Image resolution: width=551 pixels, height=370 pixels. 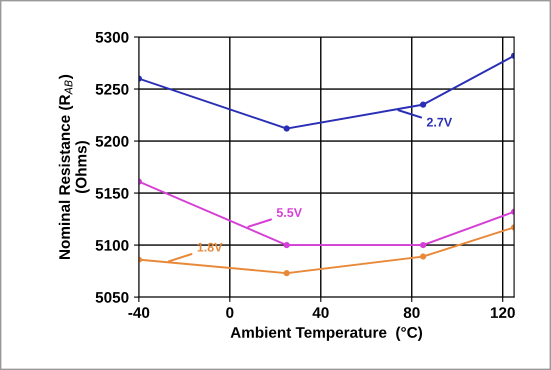 What do you see at coordinates (412, 312) in the screenshot?
I see `x-tick-label: 80` at bounding box center [412, 312].